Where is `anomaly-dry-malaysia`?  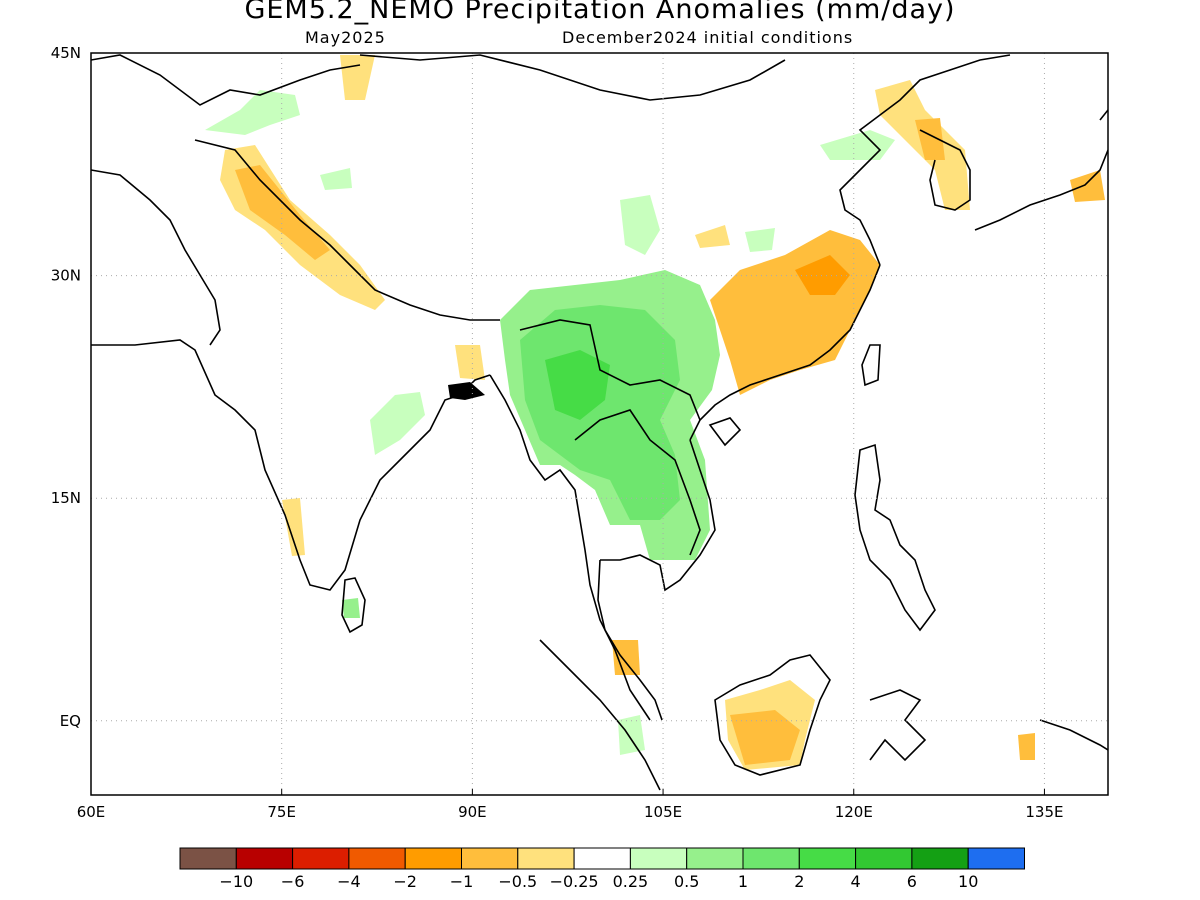 anomaly-dry-malaysia is located at coordinates (626, 657).